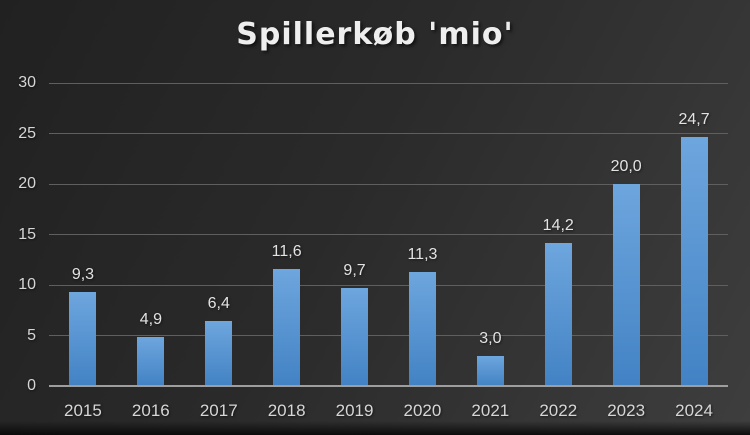  Describe the element at coordinates (354, 410) in the screenshot. I see `x-tick-label: 2019` at that location.